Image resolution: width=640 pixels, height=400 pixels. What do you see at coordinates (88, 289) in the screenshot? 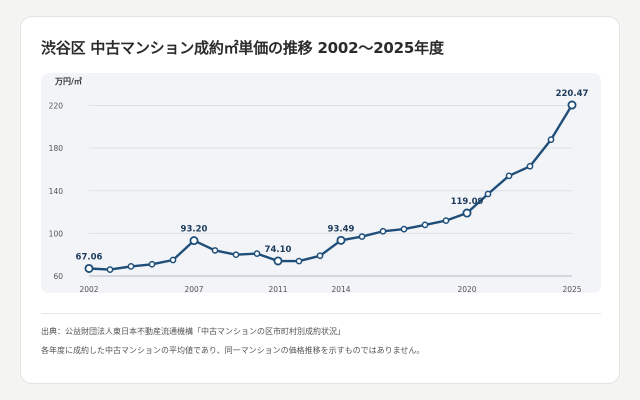
I see `x-tick-label: 2002` at bounding box center [88, 289].